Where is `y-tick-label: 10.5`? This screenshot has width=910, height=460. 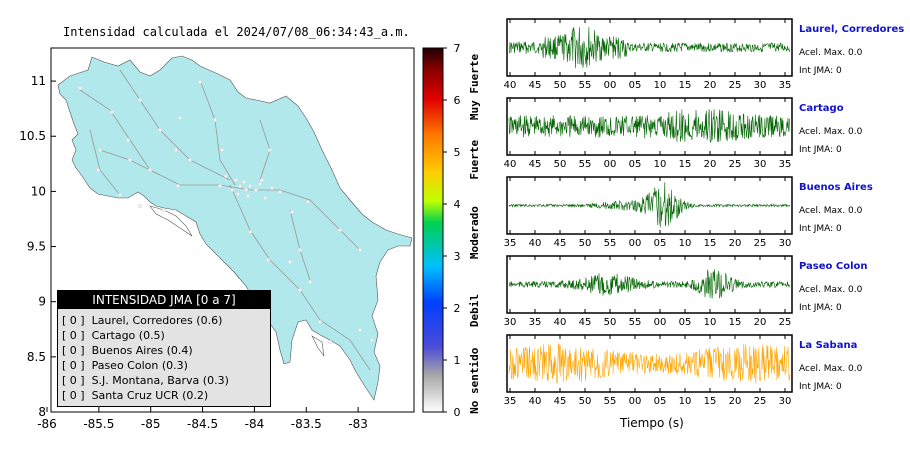
y-tick-label: 10.5 is located at coordinates (32, 136).